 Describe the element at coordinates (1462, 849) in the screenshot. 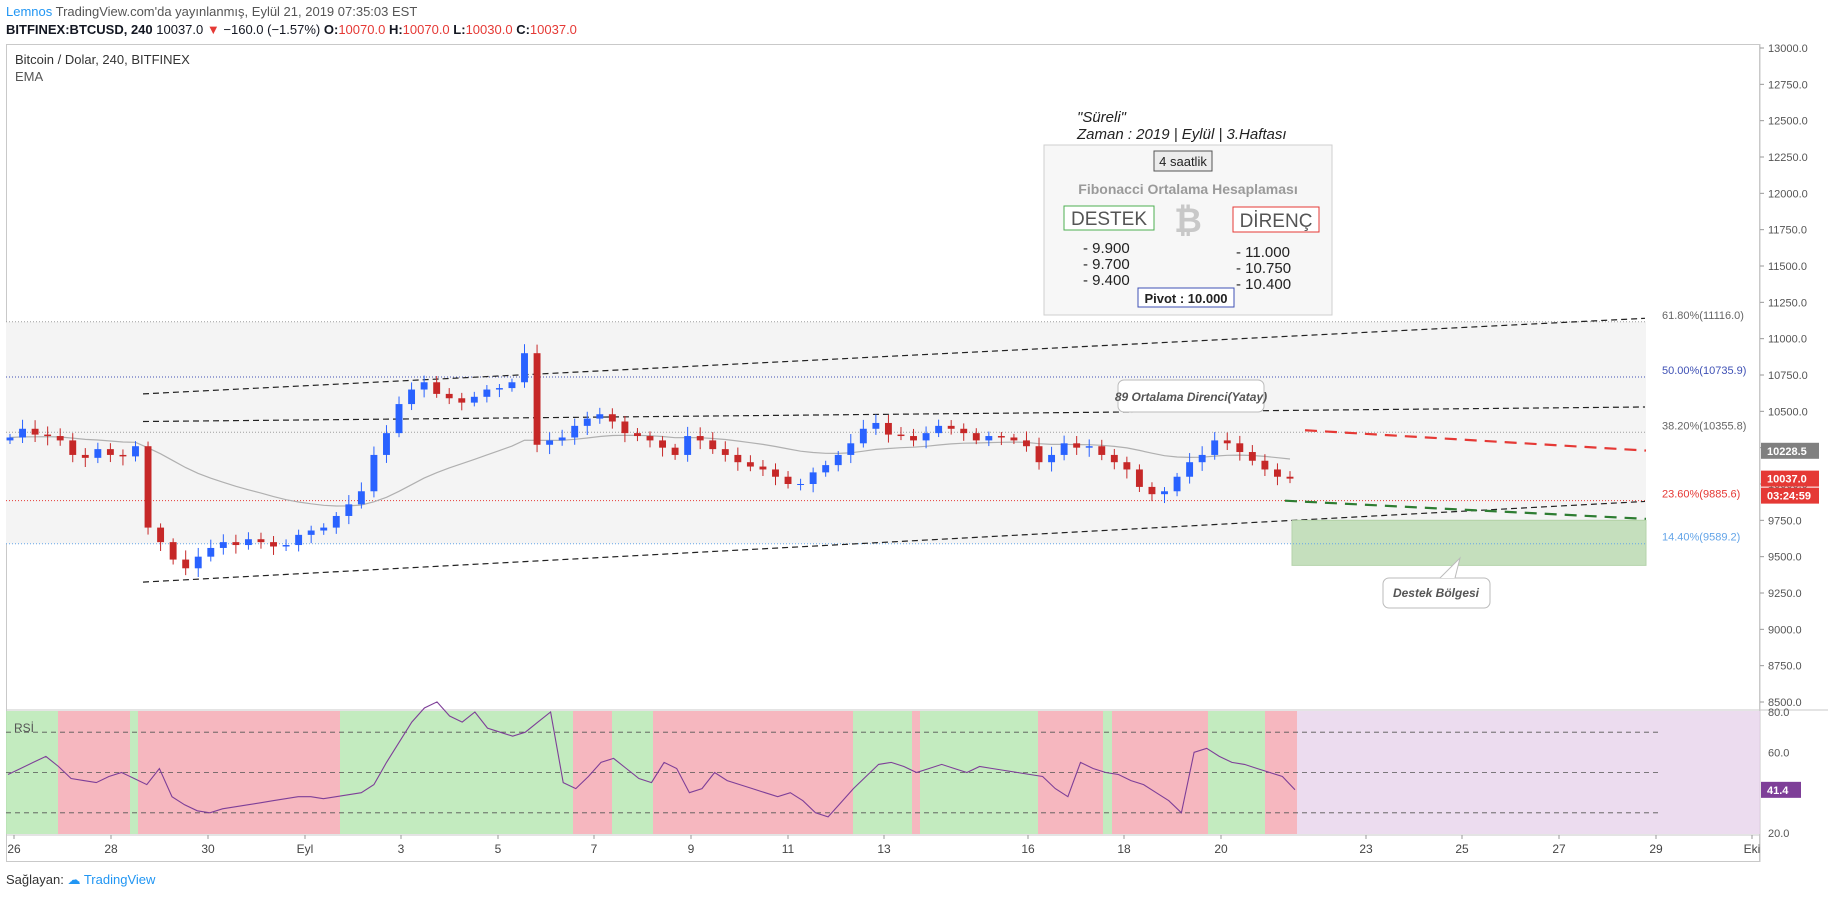

I see `time-tick-label: 25` at that location.